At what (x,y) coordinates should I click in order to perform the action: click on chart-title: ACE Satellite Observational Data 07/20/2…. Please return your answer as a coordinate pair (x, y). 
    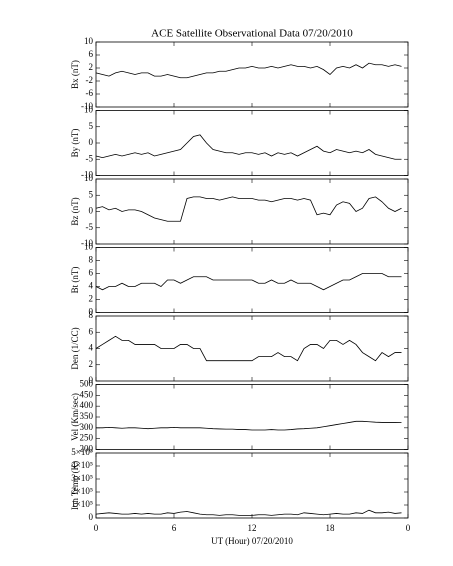
    Looking at the image, I should click on (252, 34).